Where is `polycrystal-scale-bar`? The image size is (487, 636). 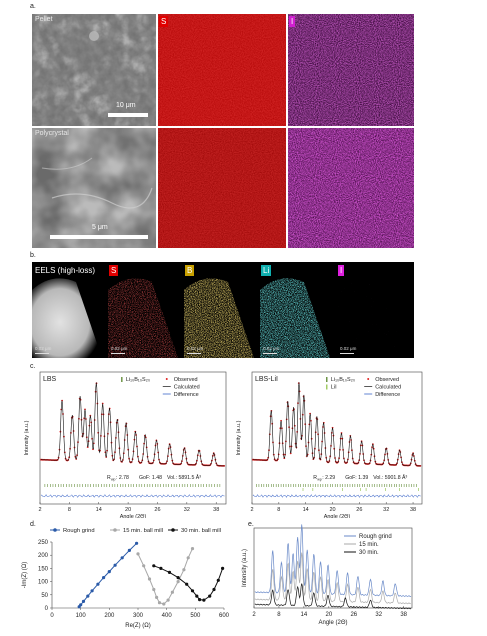
polycrystal-scale-bar is located at coordinates (99, 237).